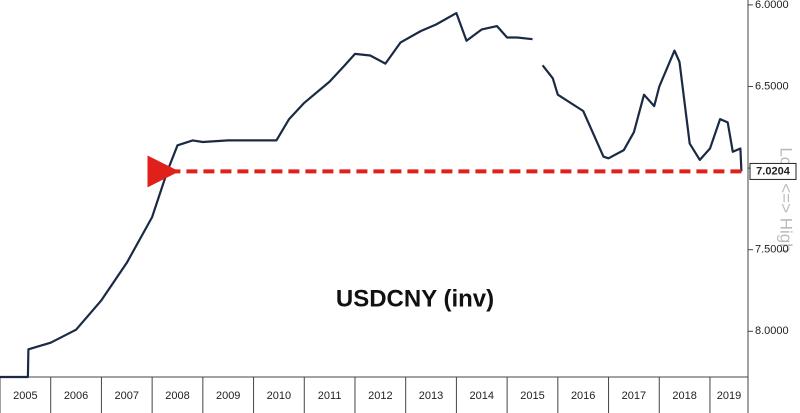  Describe the element at coordinates (127, 396) in the screenshot. I see `x-tick-label: 2007` at that location.